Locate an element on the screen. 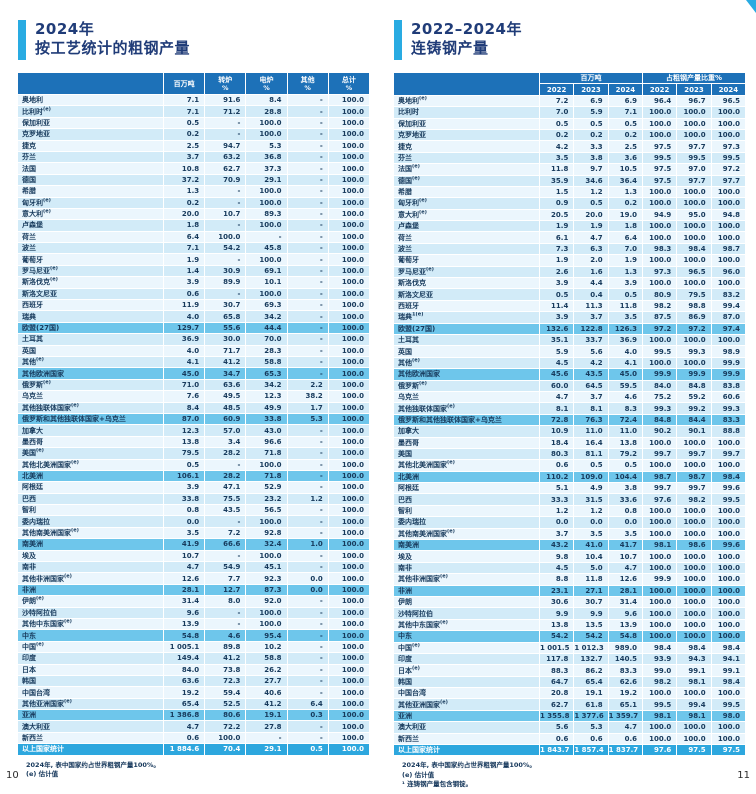 Image resolution: width=756 pixels, height=794 pixels. table-row: 芬兰 3.7 63.2 36.8-100.0 is located at coordinates (194, 157).